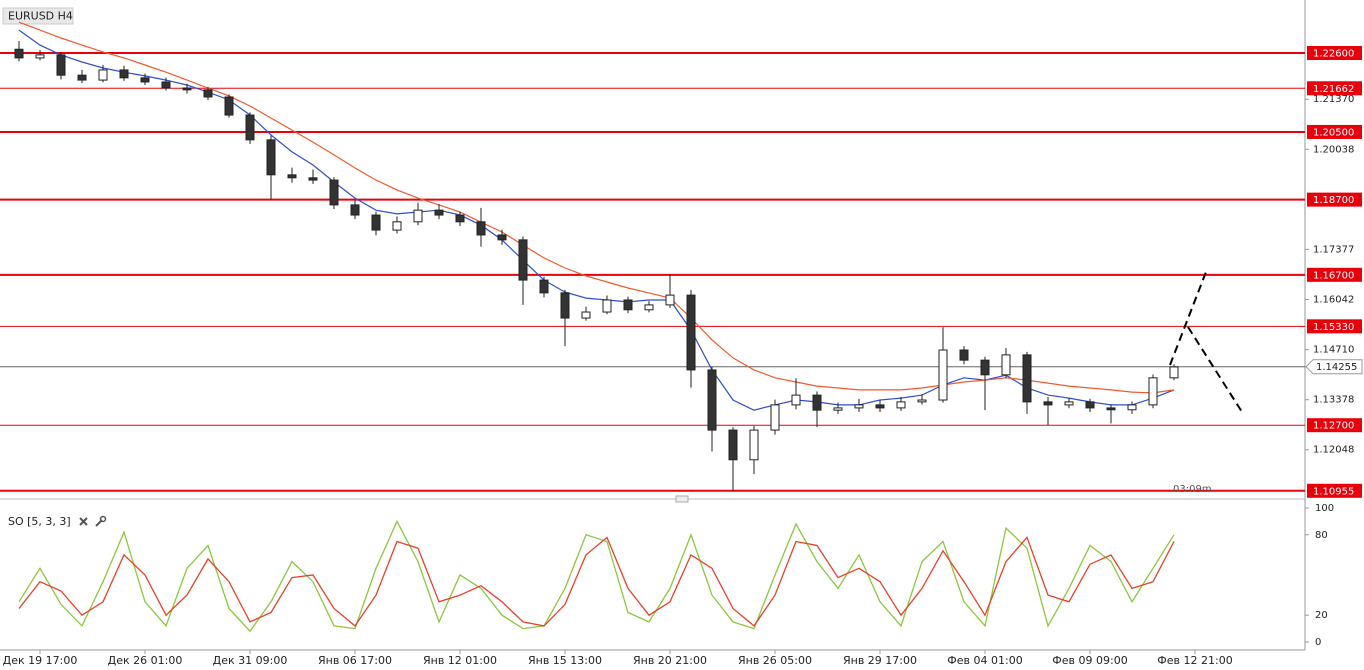  What do you see at coordinates (1333, 99) in the screenshot?
I see `y-tick-label: 1.21370` at bounding box center [1333, 99].